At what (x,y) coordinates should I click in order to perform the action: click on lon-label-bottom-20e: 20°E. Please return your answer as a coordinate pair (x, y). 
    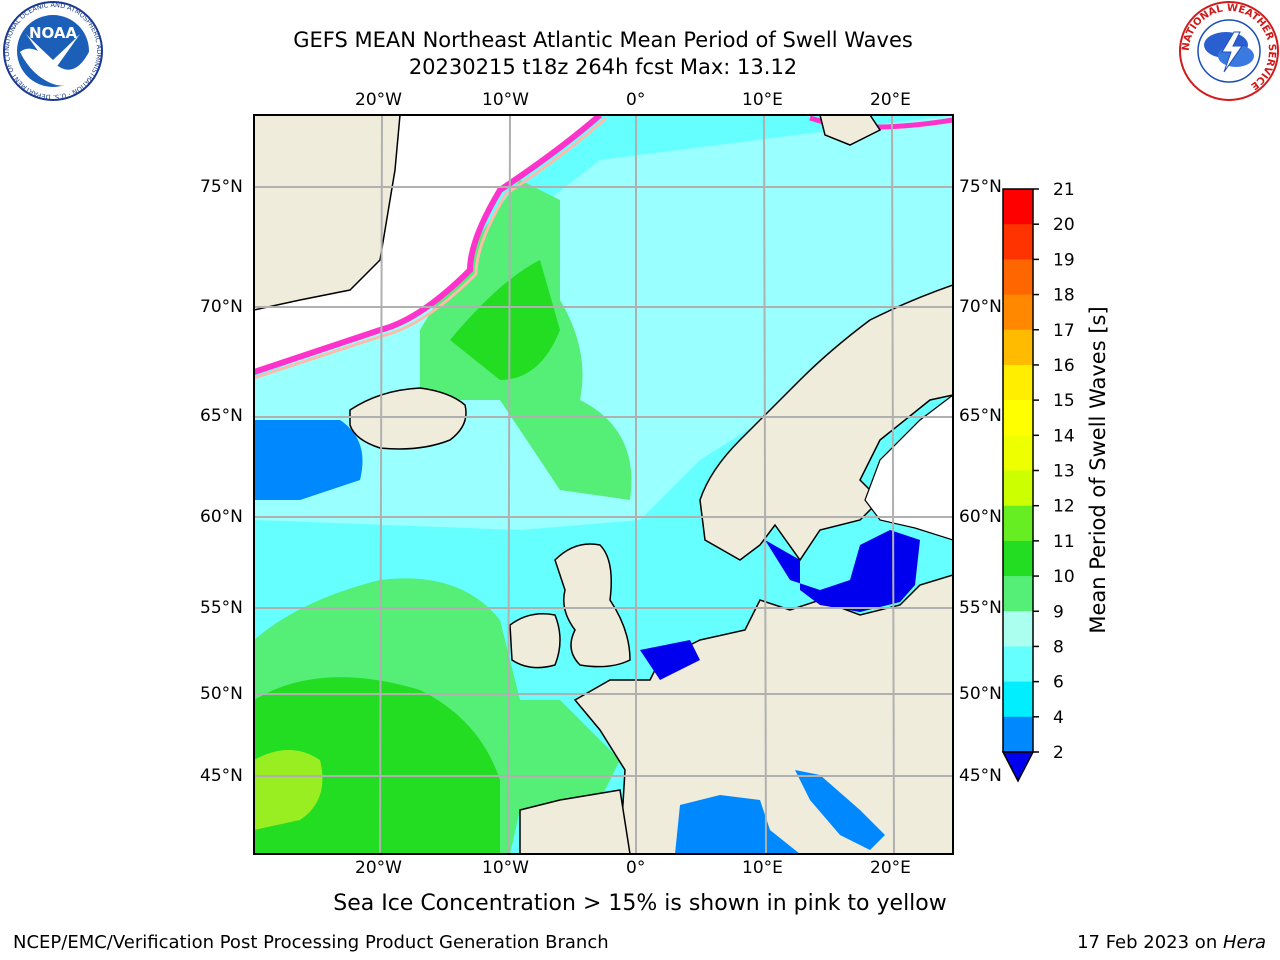
    Looking at the image, I should click on (890, 868).